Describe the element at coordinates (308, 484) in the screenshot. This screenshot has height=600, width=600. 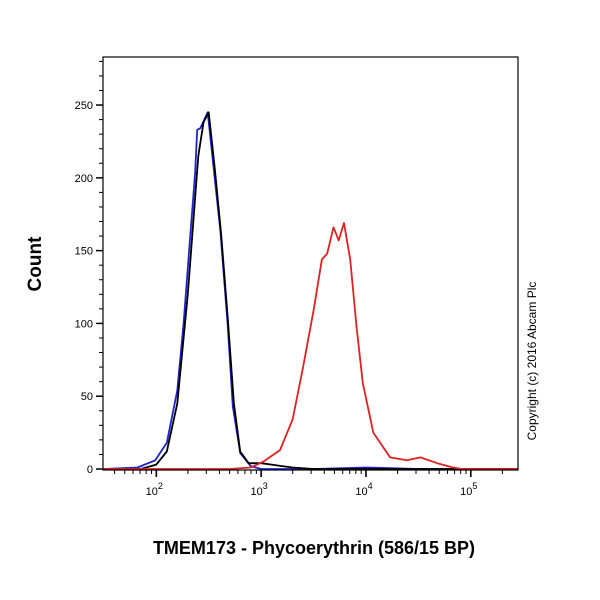
I see `x-axis: 10² 10³ 10⁴ 10⁵` at that location.